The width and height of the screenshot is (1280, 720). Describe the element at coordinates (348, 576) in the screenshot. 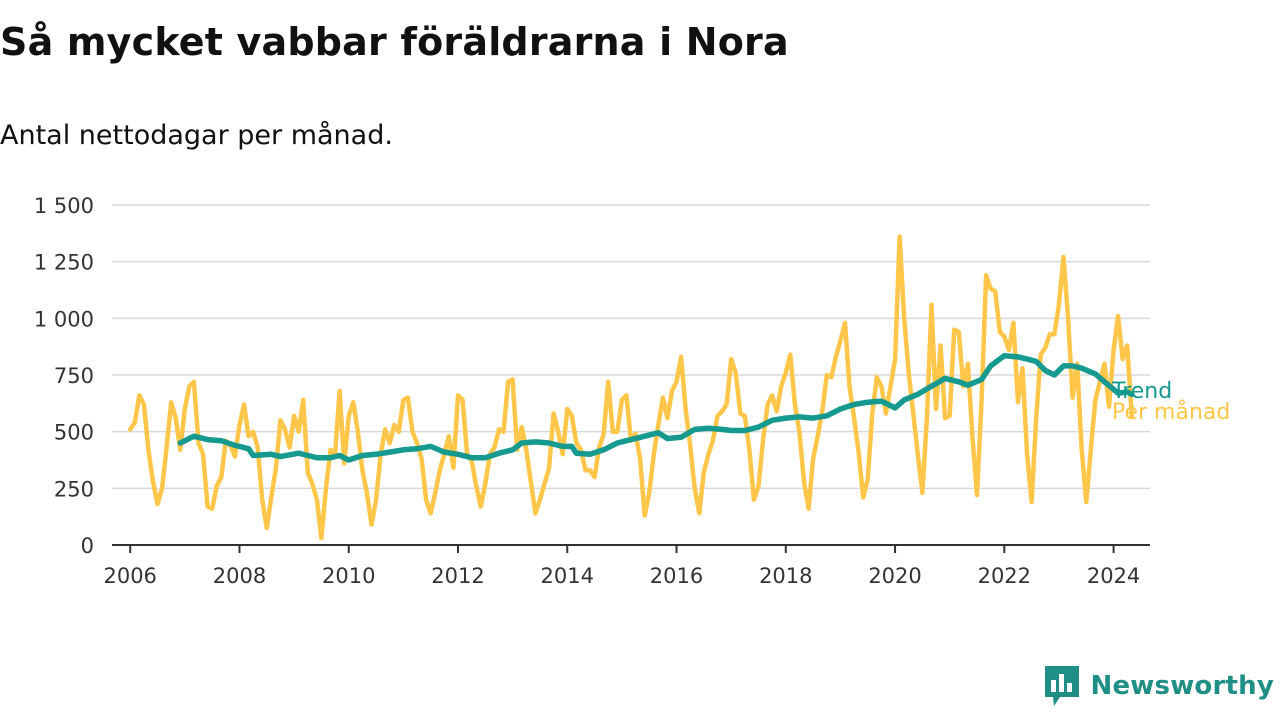

I see `x-tick-label: 2010` at that location.